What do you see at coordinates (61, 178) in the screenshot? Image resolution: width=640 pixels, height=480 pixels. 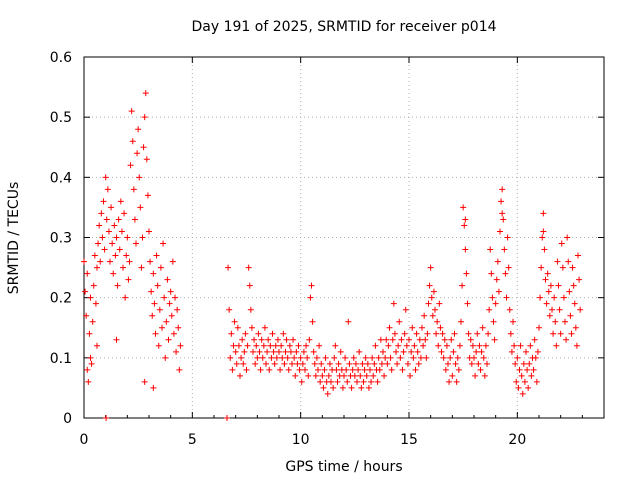 I see `y-tick-label: 0.4` at bounding box center [61, 178].